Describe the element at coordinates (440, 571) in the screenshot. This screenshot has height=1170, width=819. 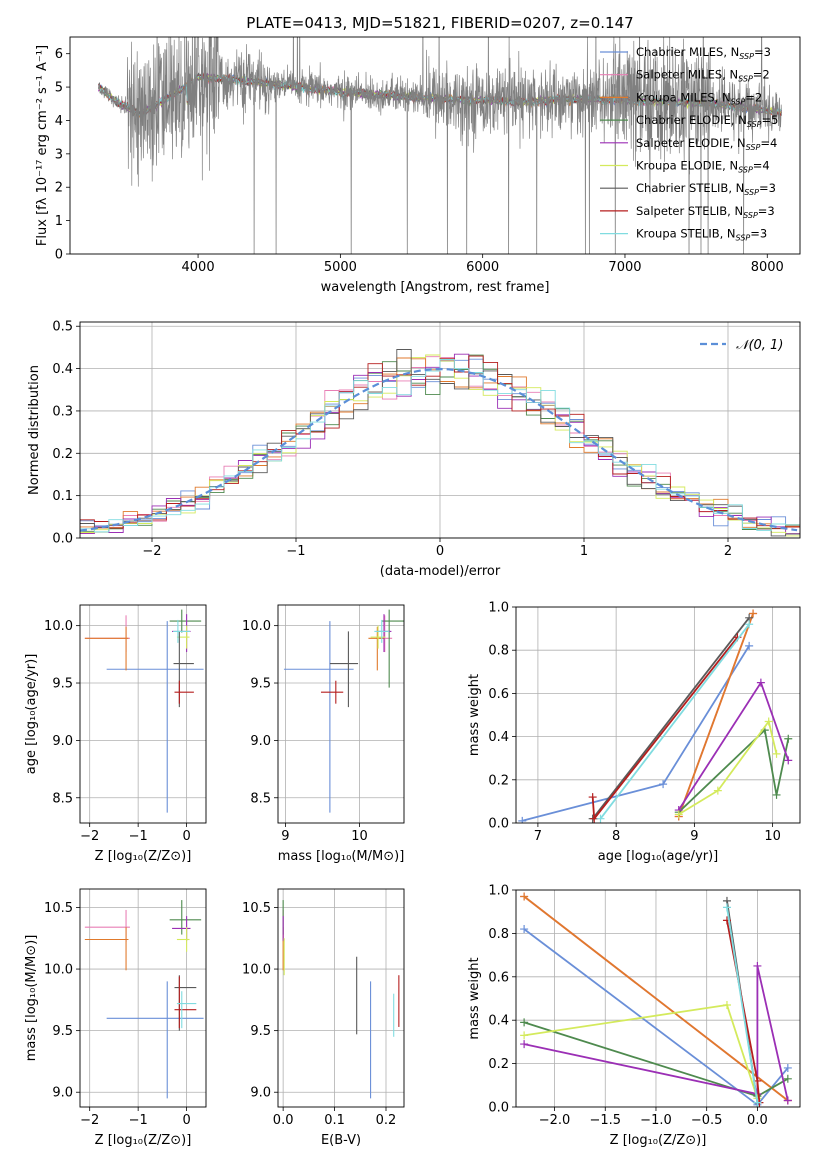
I see `x-axis-label: (data-model)/error` at that location.